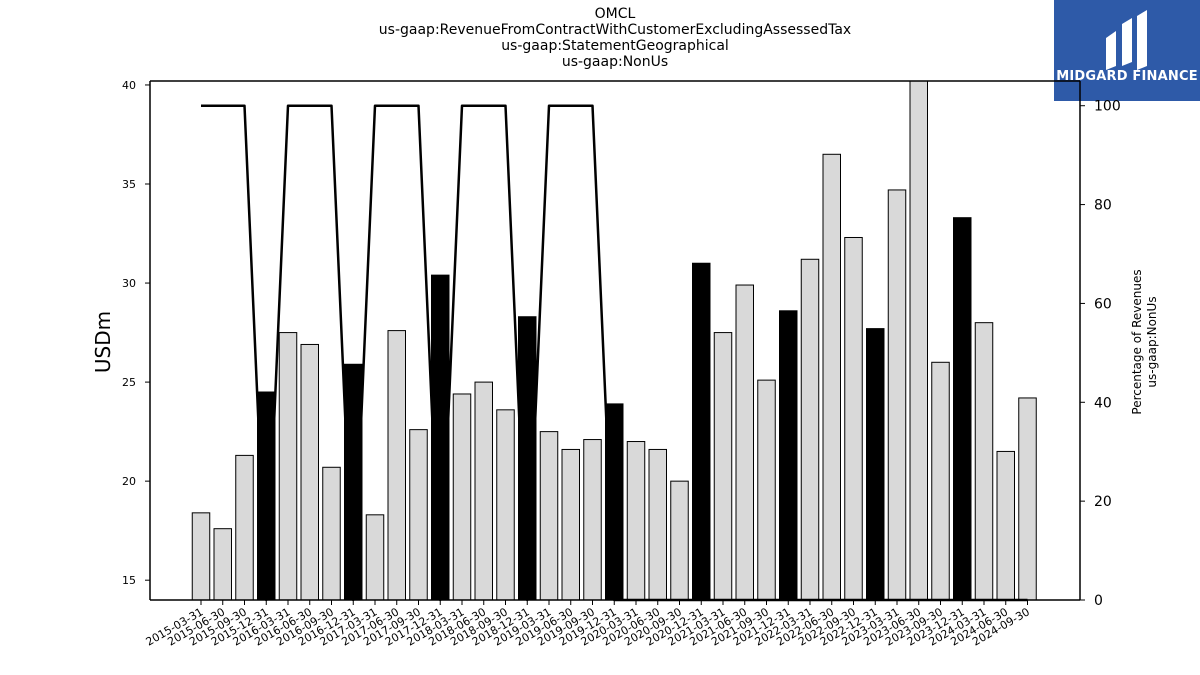  Describe the element at coordinates (615, 14) in the screenshot. I see `title-line-1: OMCL` at that location.